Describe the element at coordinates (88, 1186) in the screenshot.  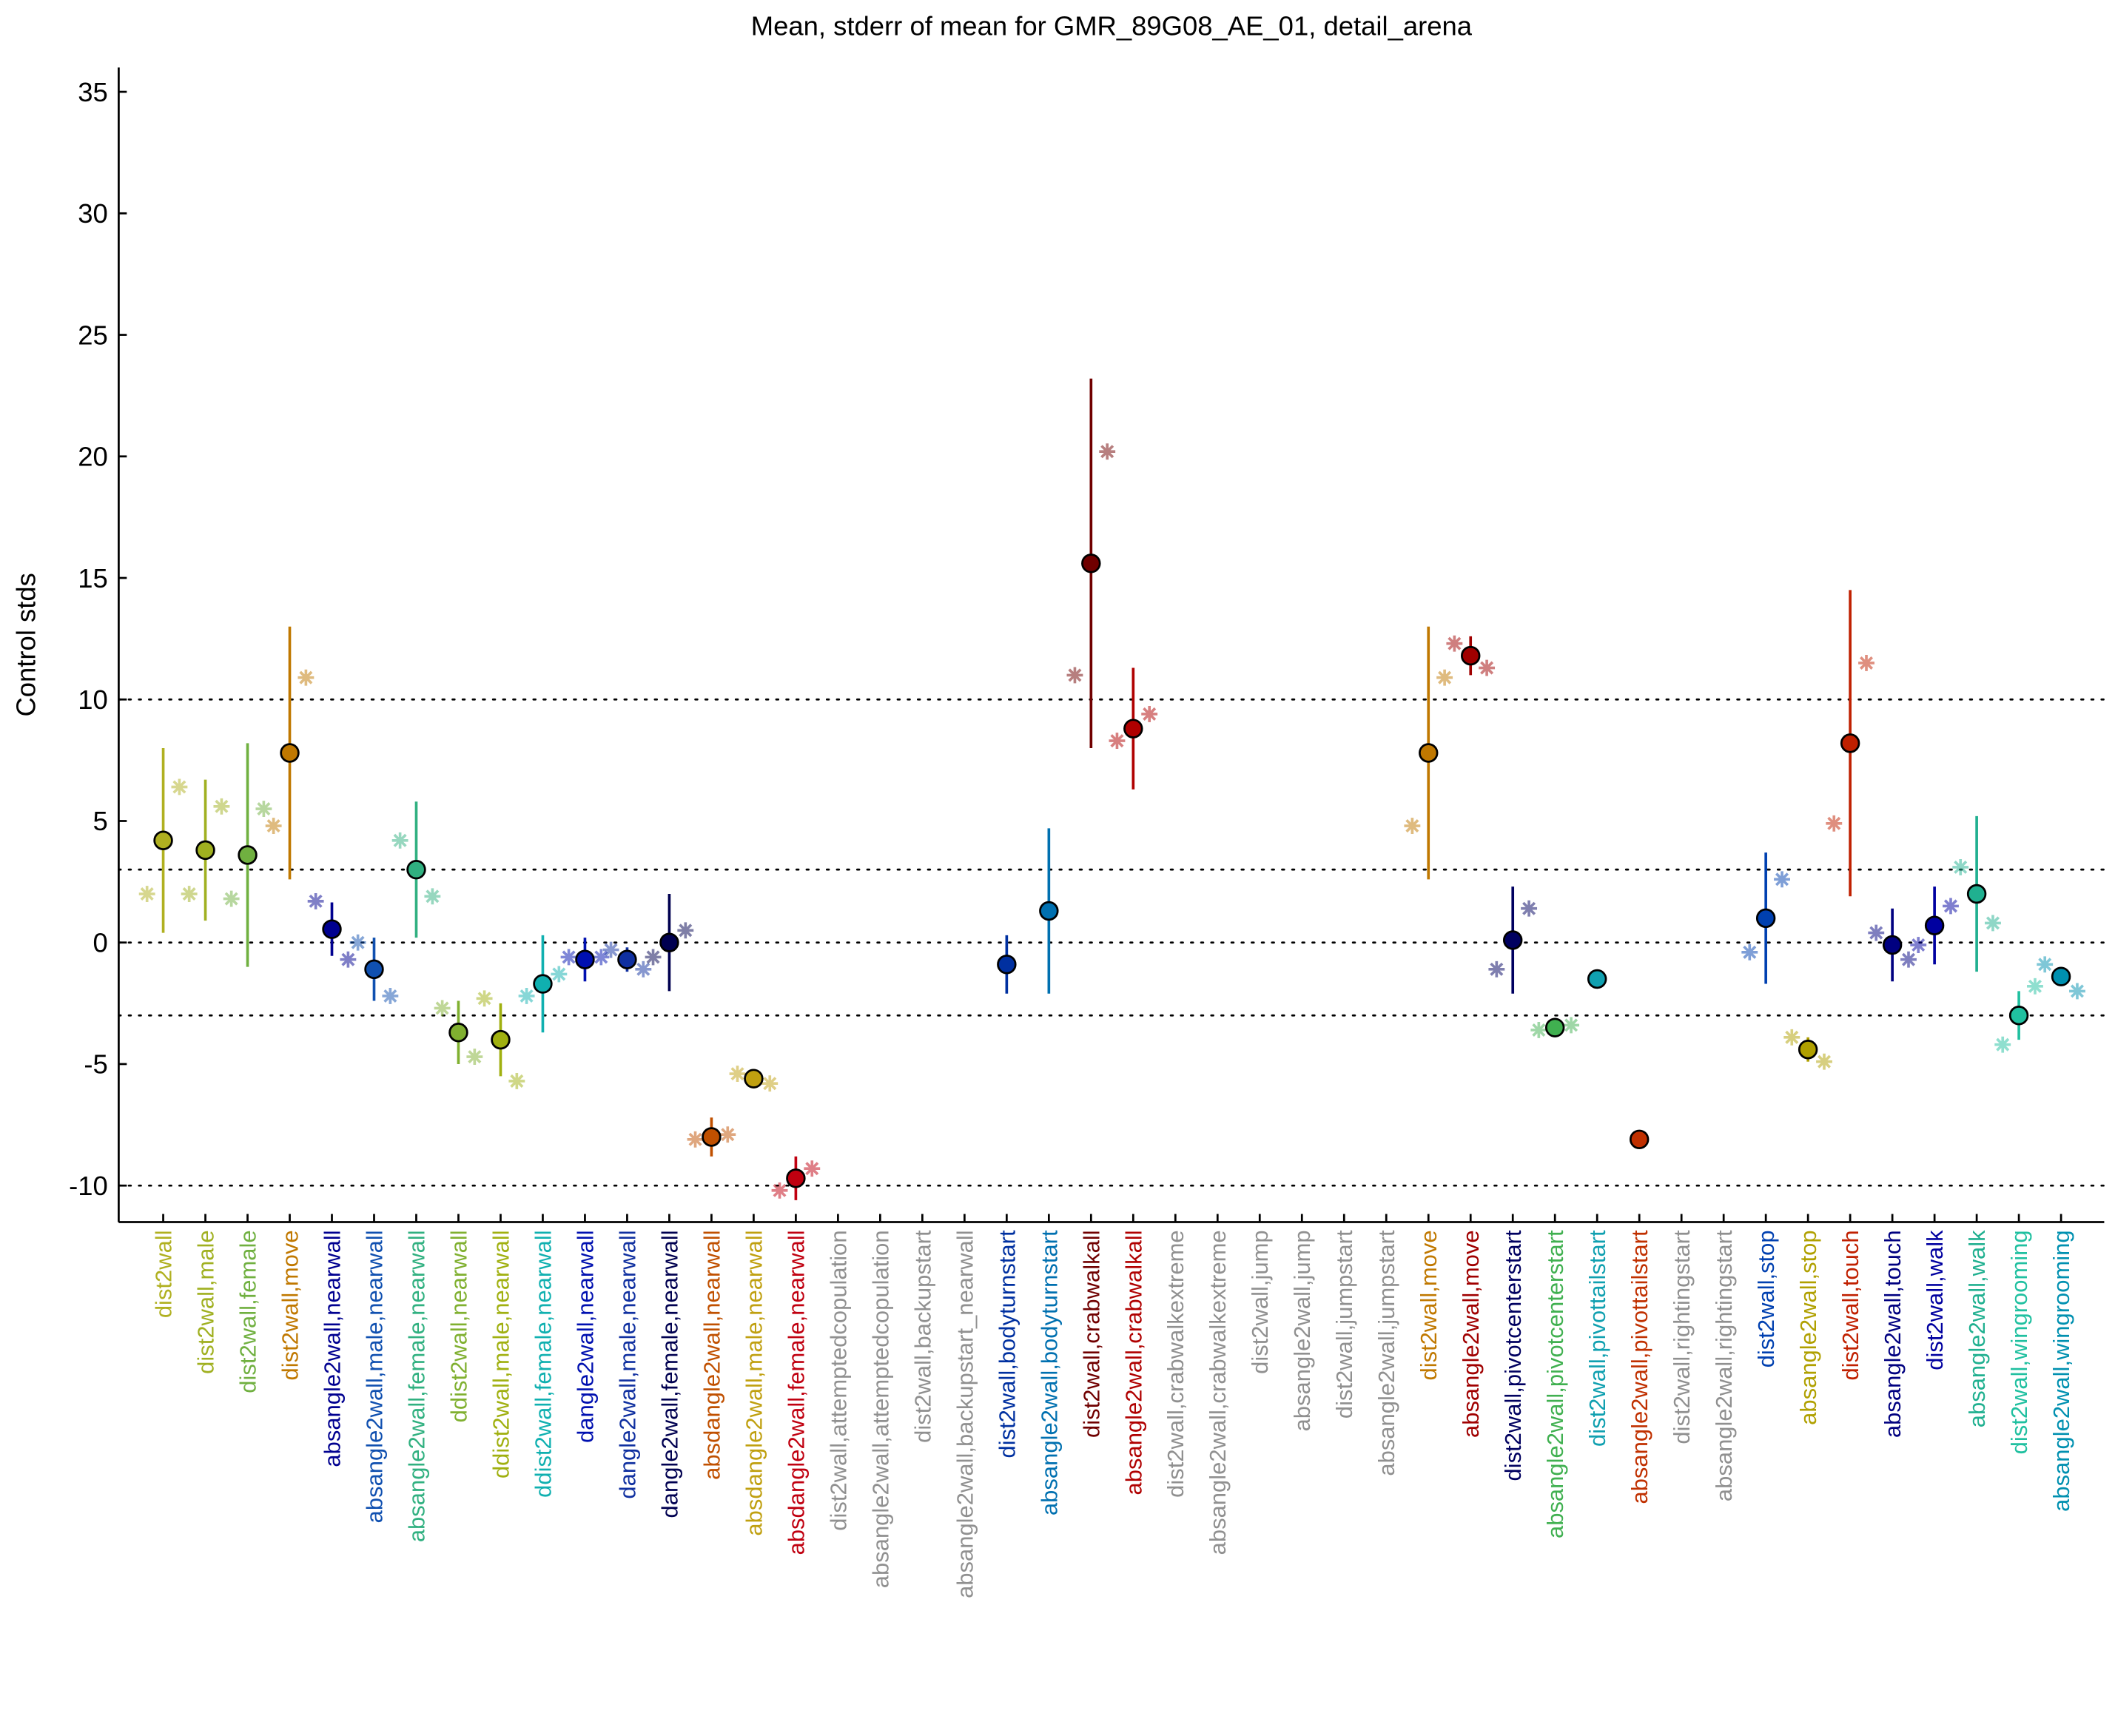
I see `y-tick-label: -10` at that location.